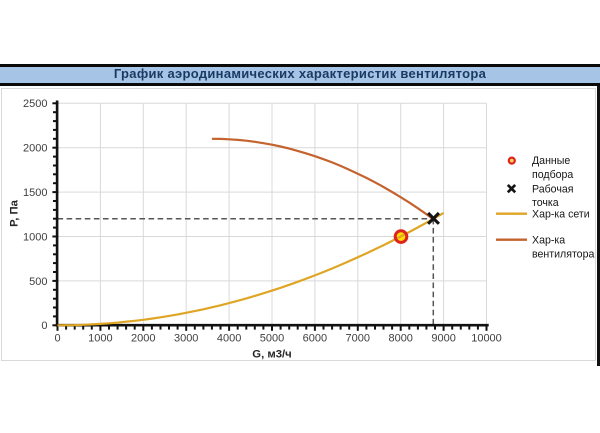  What do you see at coordinates (35, 193) in the screenshot?
I see `svg-text: 1500` at bounding box center [35, 193].